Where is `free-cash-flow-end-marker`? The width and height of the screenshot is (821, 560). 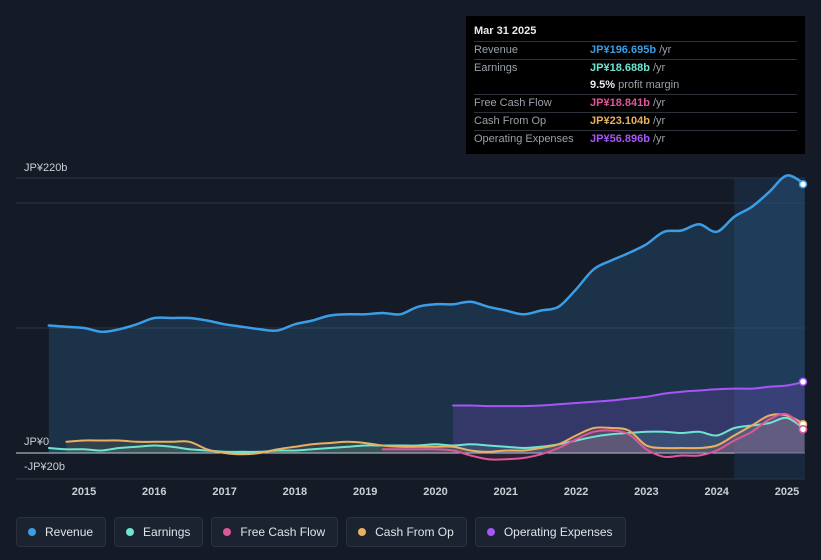
free-cash-flow-end-marker is located at coordinates (803, 429).